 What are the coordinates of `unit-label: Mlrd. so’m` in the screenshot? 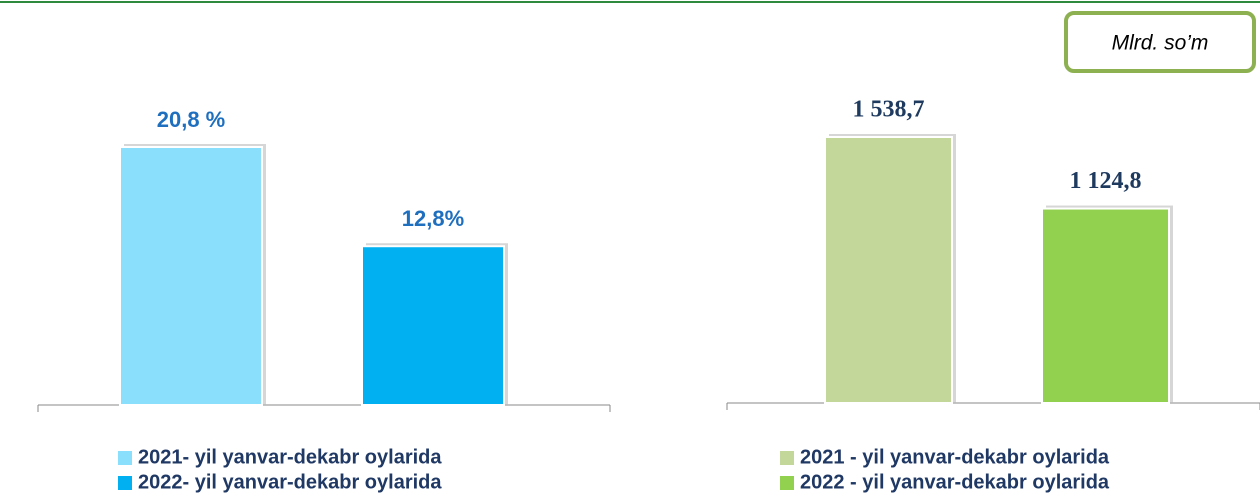 It's located at (1160, 43).